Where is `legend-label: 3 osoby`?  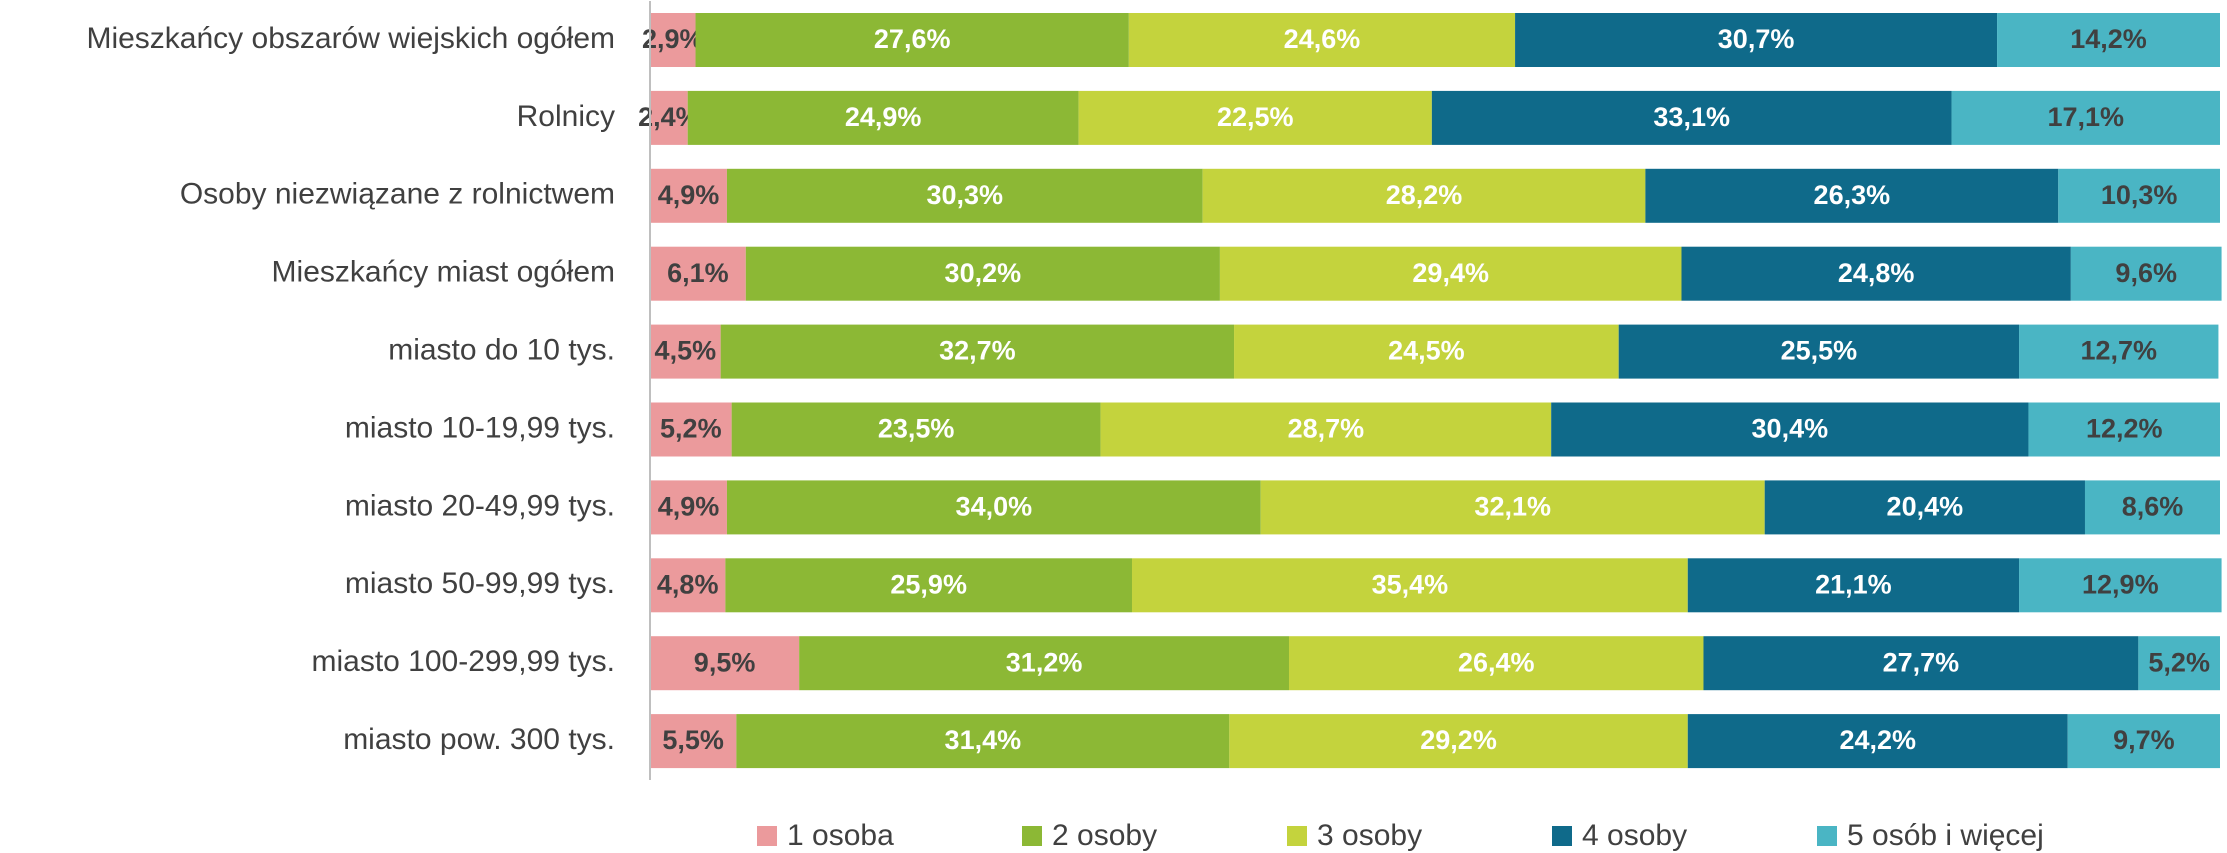
legend-label: 3 osoby is located at coordinates (1369, 835).